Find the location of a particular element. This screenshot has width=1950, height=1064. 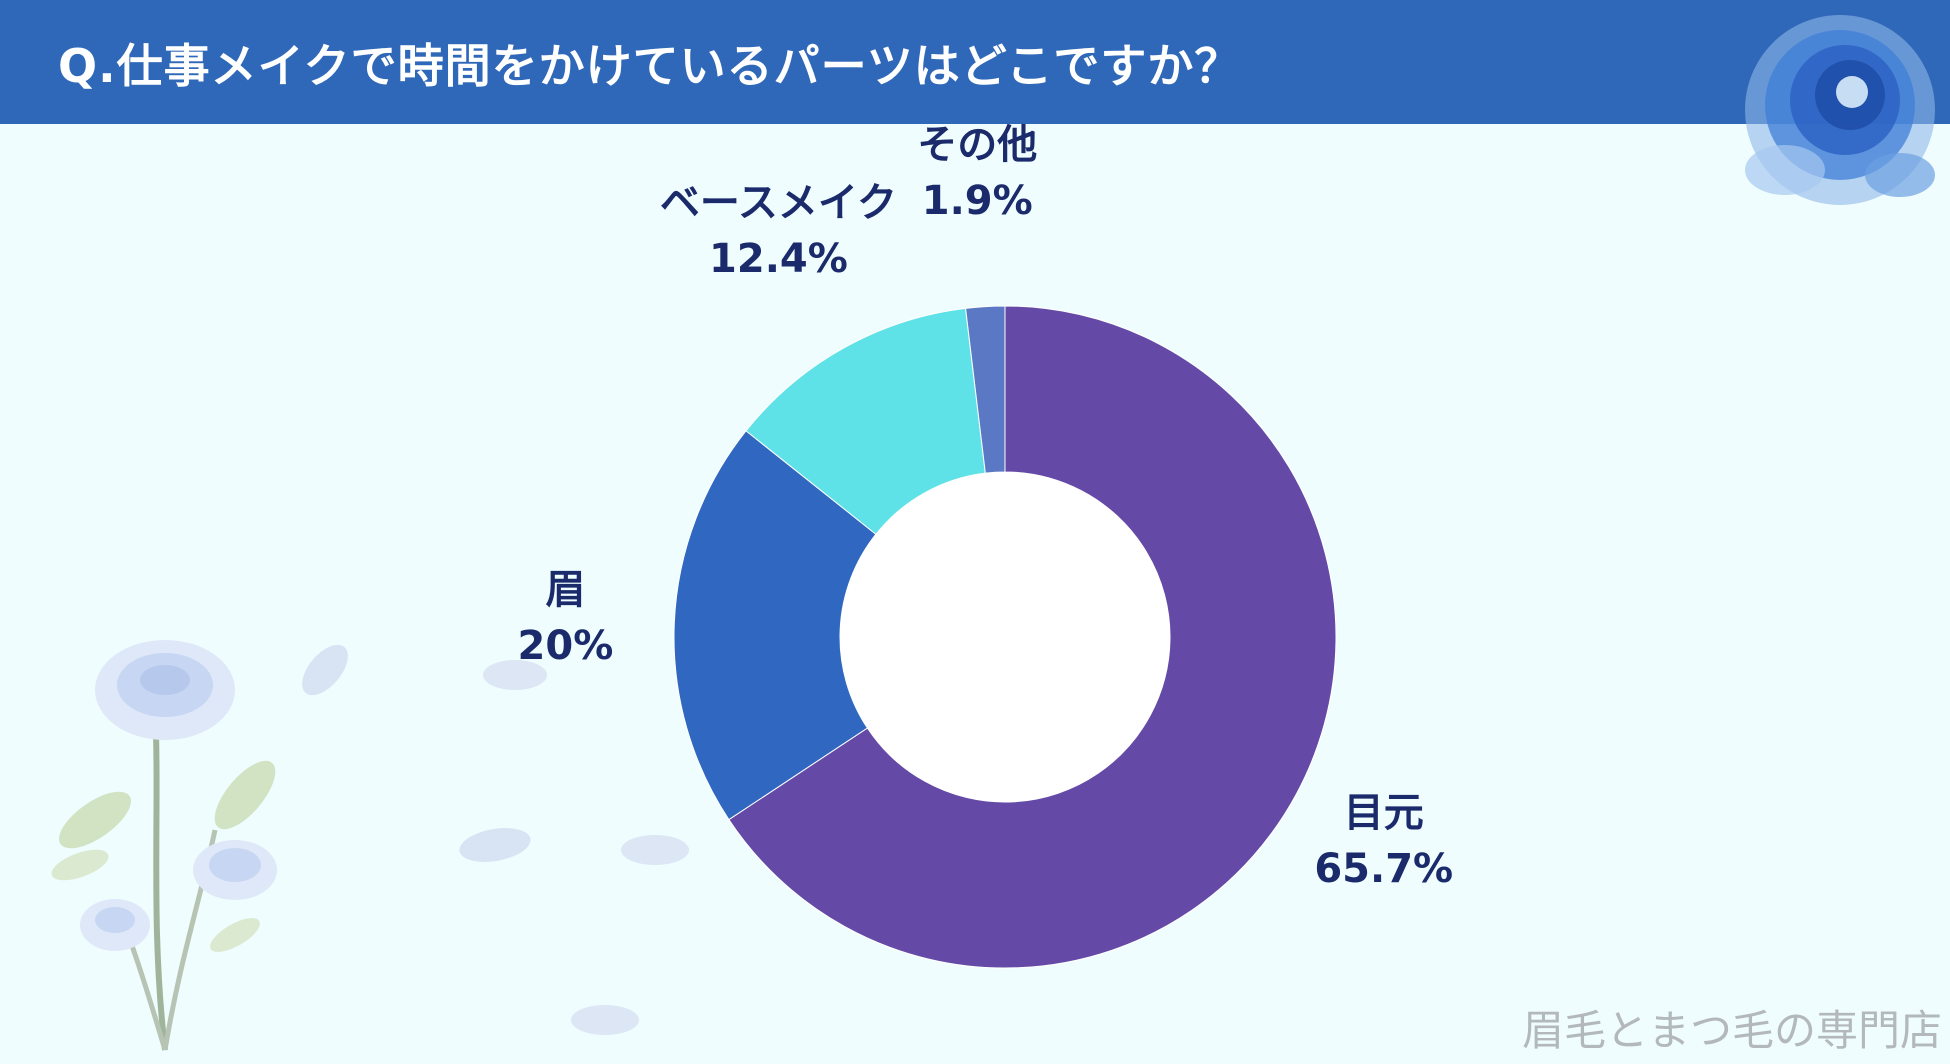

slice-value-label: 1.9% is located at coordinates (977, 200).